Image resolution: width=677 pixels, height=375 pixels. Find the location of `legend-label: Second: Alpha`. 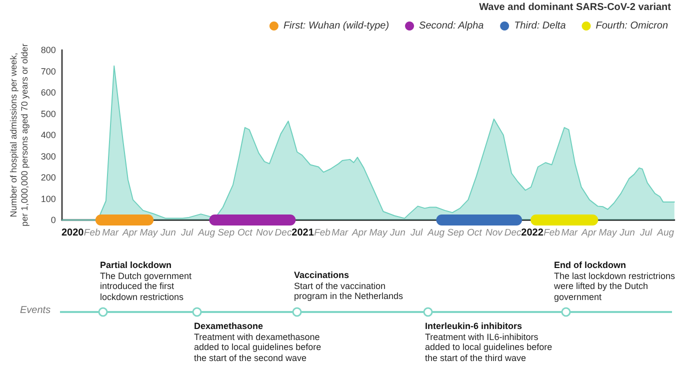

legend-label: Second: Alpha is located at coordinates (451, 26).